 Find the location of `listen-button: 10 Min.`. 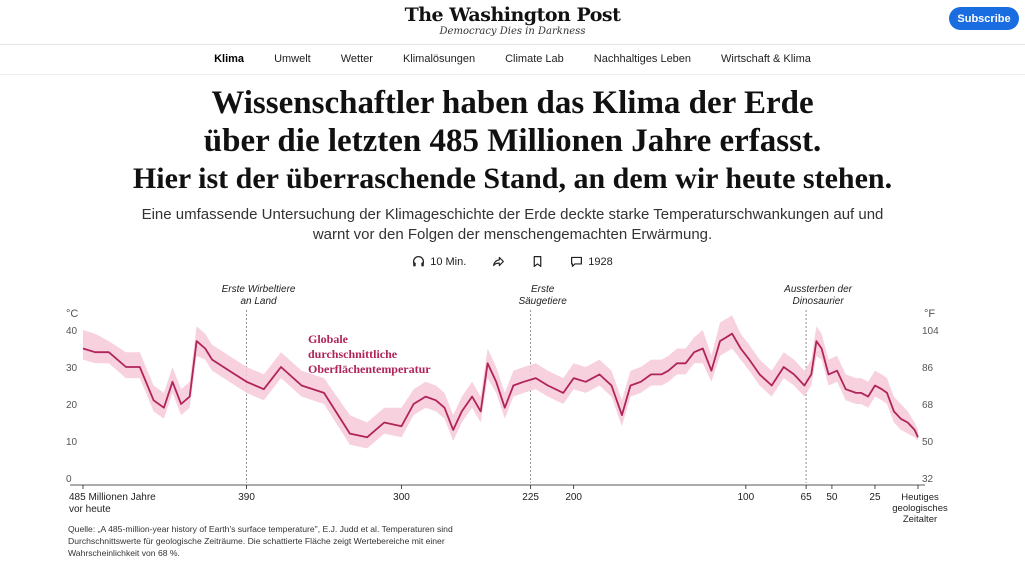

listen-button: 10 Min. is located at coordinates (439, 261).